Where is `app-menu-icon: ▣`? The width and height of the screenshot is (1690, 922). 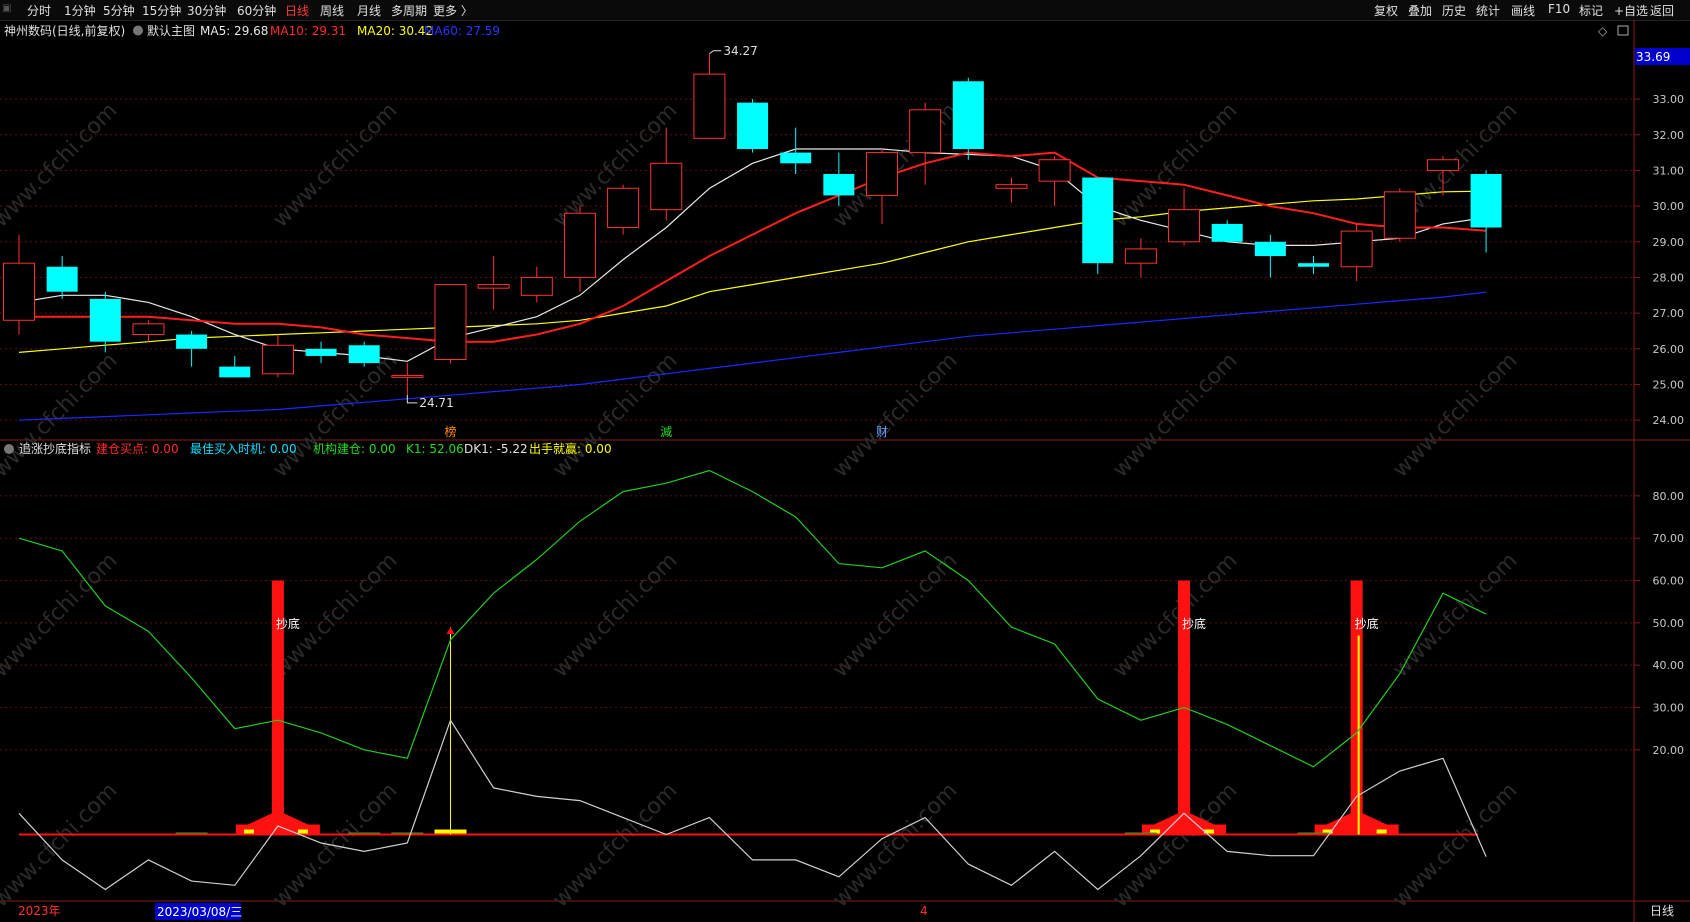 app-menu-icon: ▣ is located at coordinates (7, 8).